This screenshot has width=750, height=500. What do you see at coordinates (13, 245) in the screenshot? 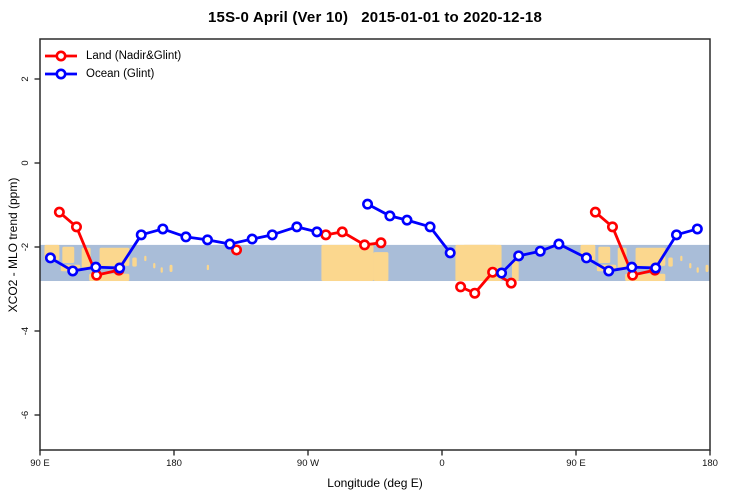
I see `y-axis-title: XCO2 - MLO trend (ppm)` at bounding box center [13, 245].